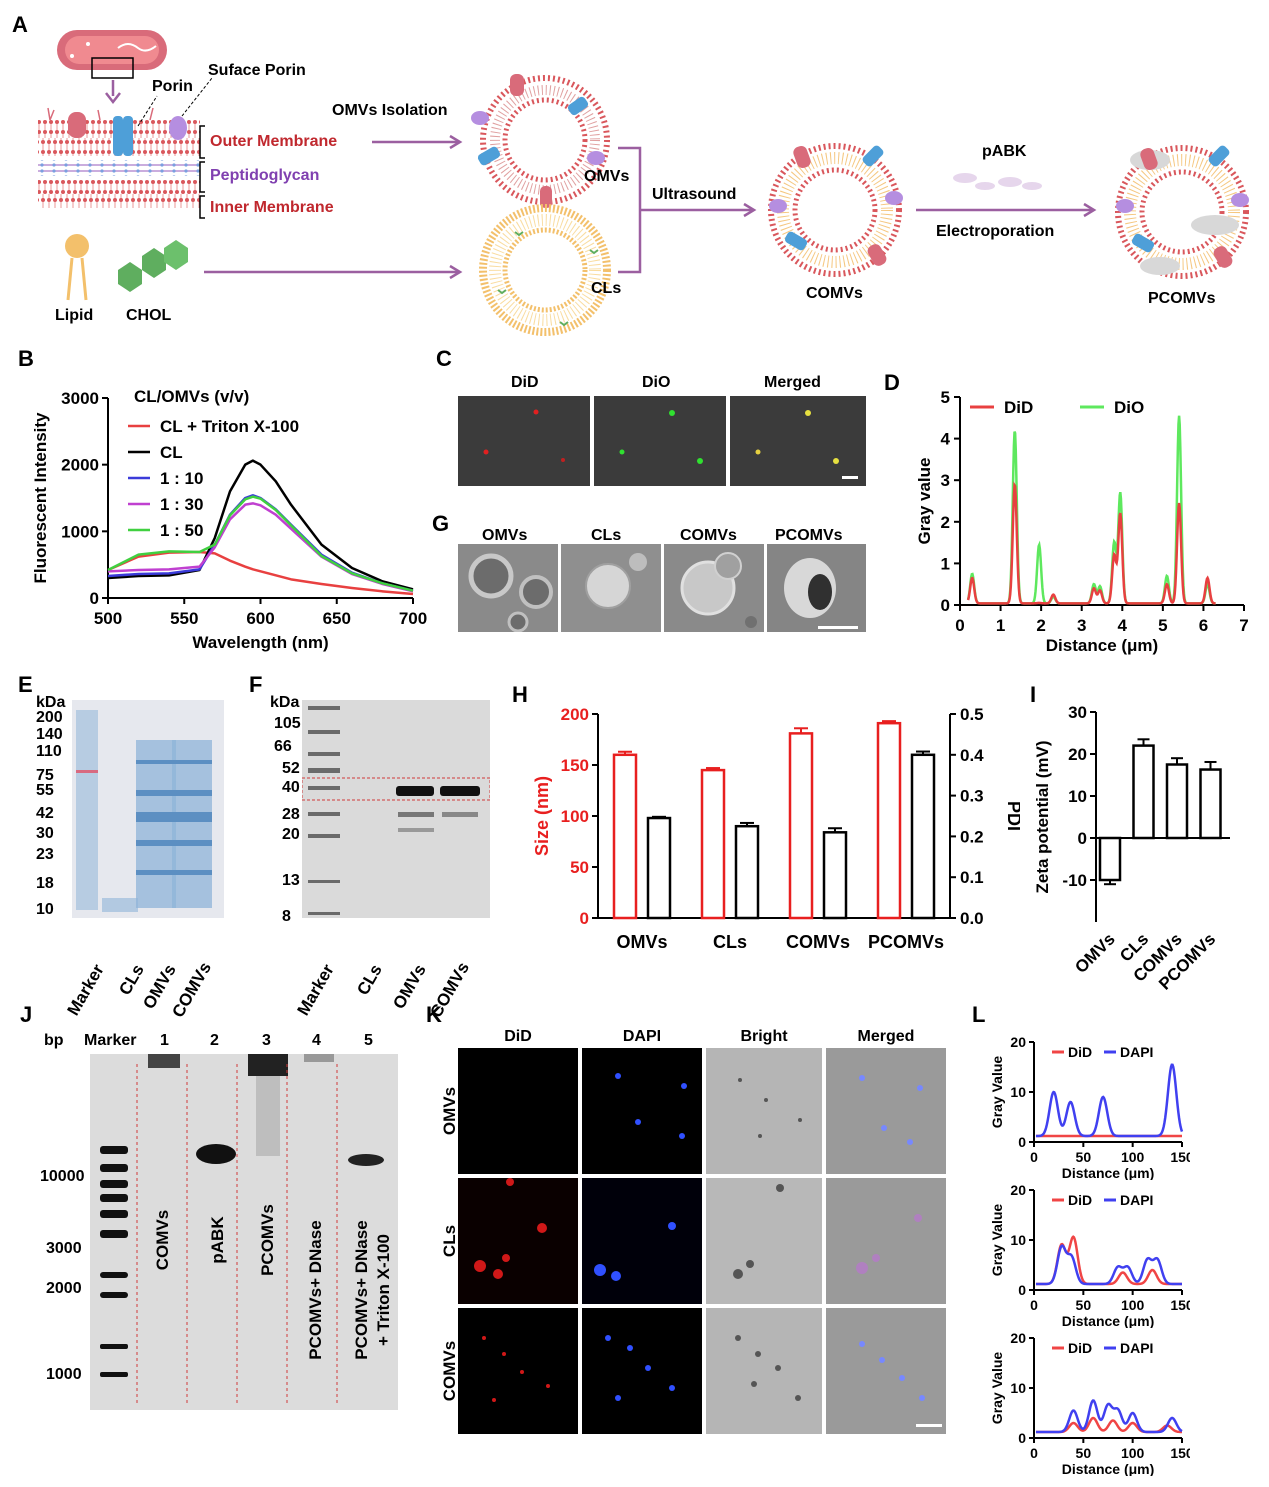 This screenshot has height=1487, width=1269. What do you see at coordinates (45, 790) in the screenshot?
I see `gel-e-marker-label: 55` at bounding box center [45, 790].